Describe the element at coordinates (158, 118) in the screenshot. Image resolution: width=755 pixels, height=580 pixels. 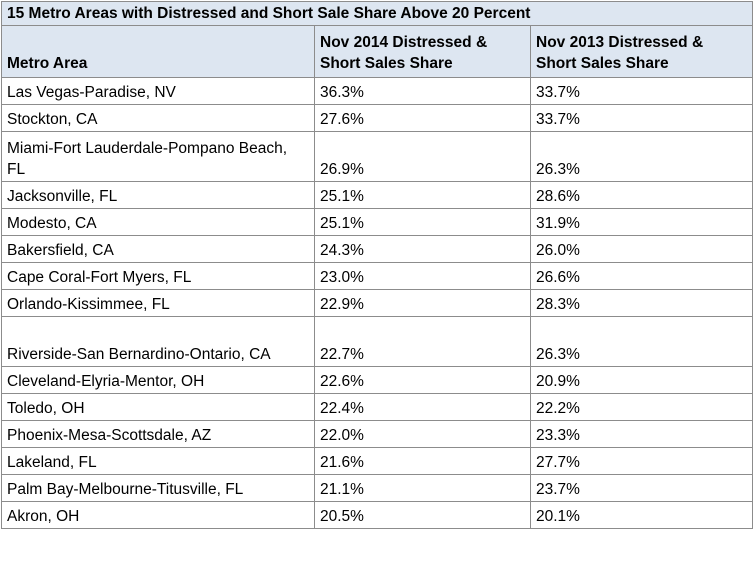
I see `cell-metro: Stockton, CA` at that location.